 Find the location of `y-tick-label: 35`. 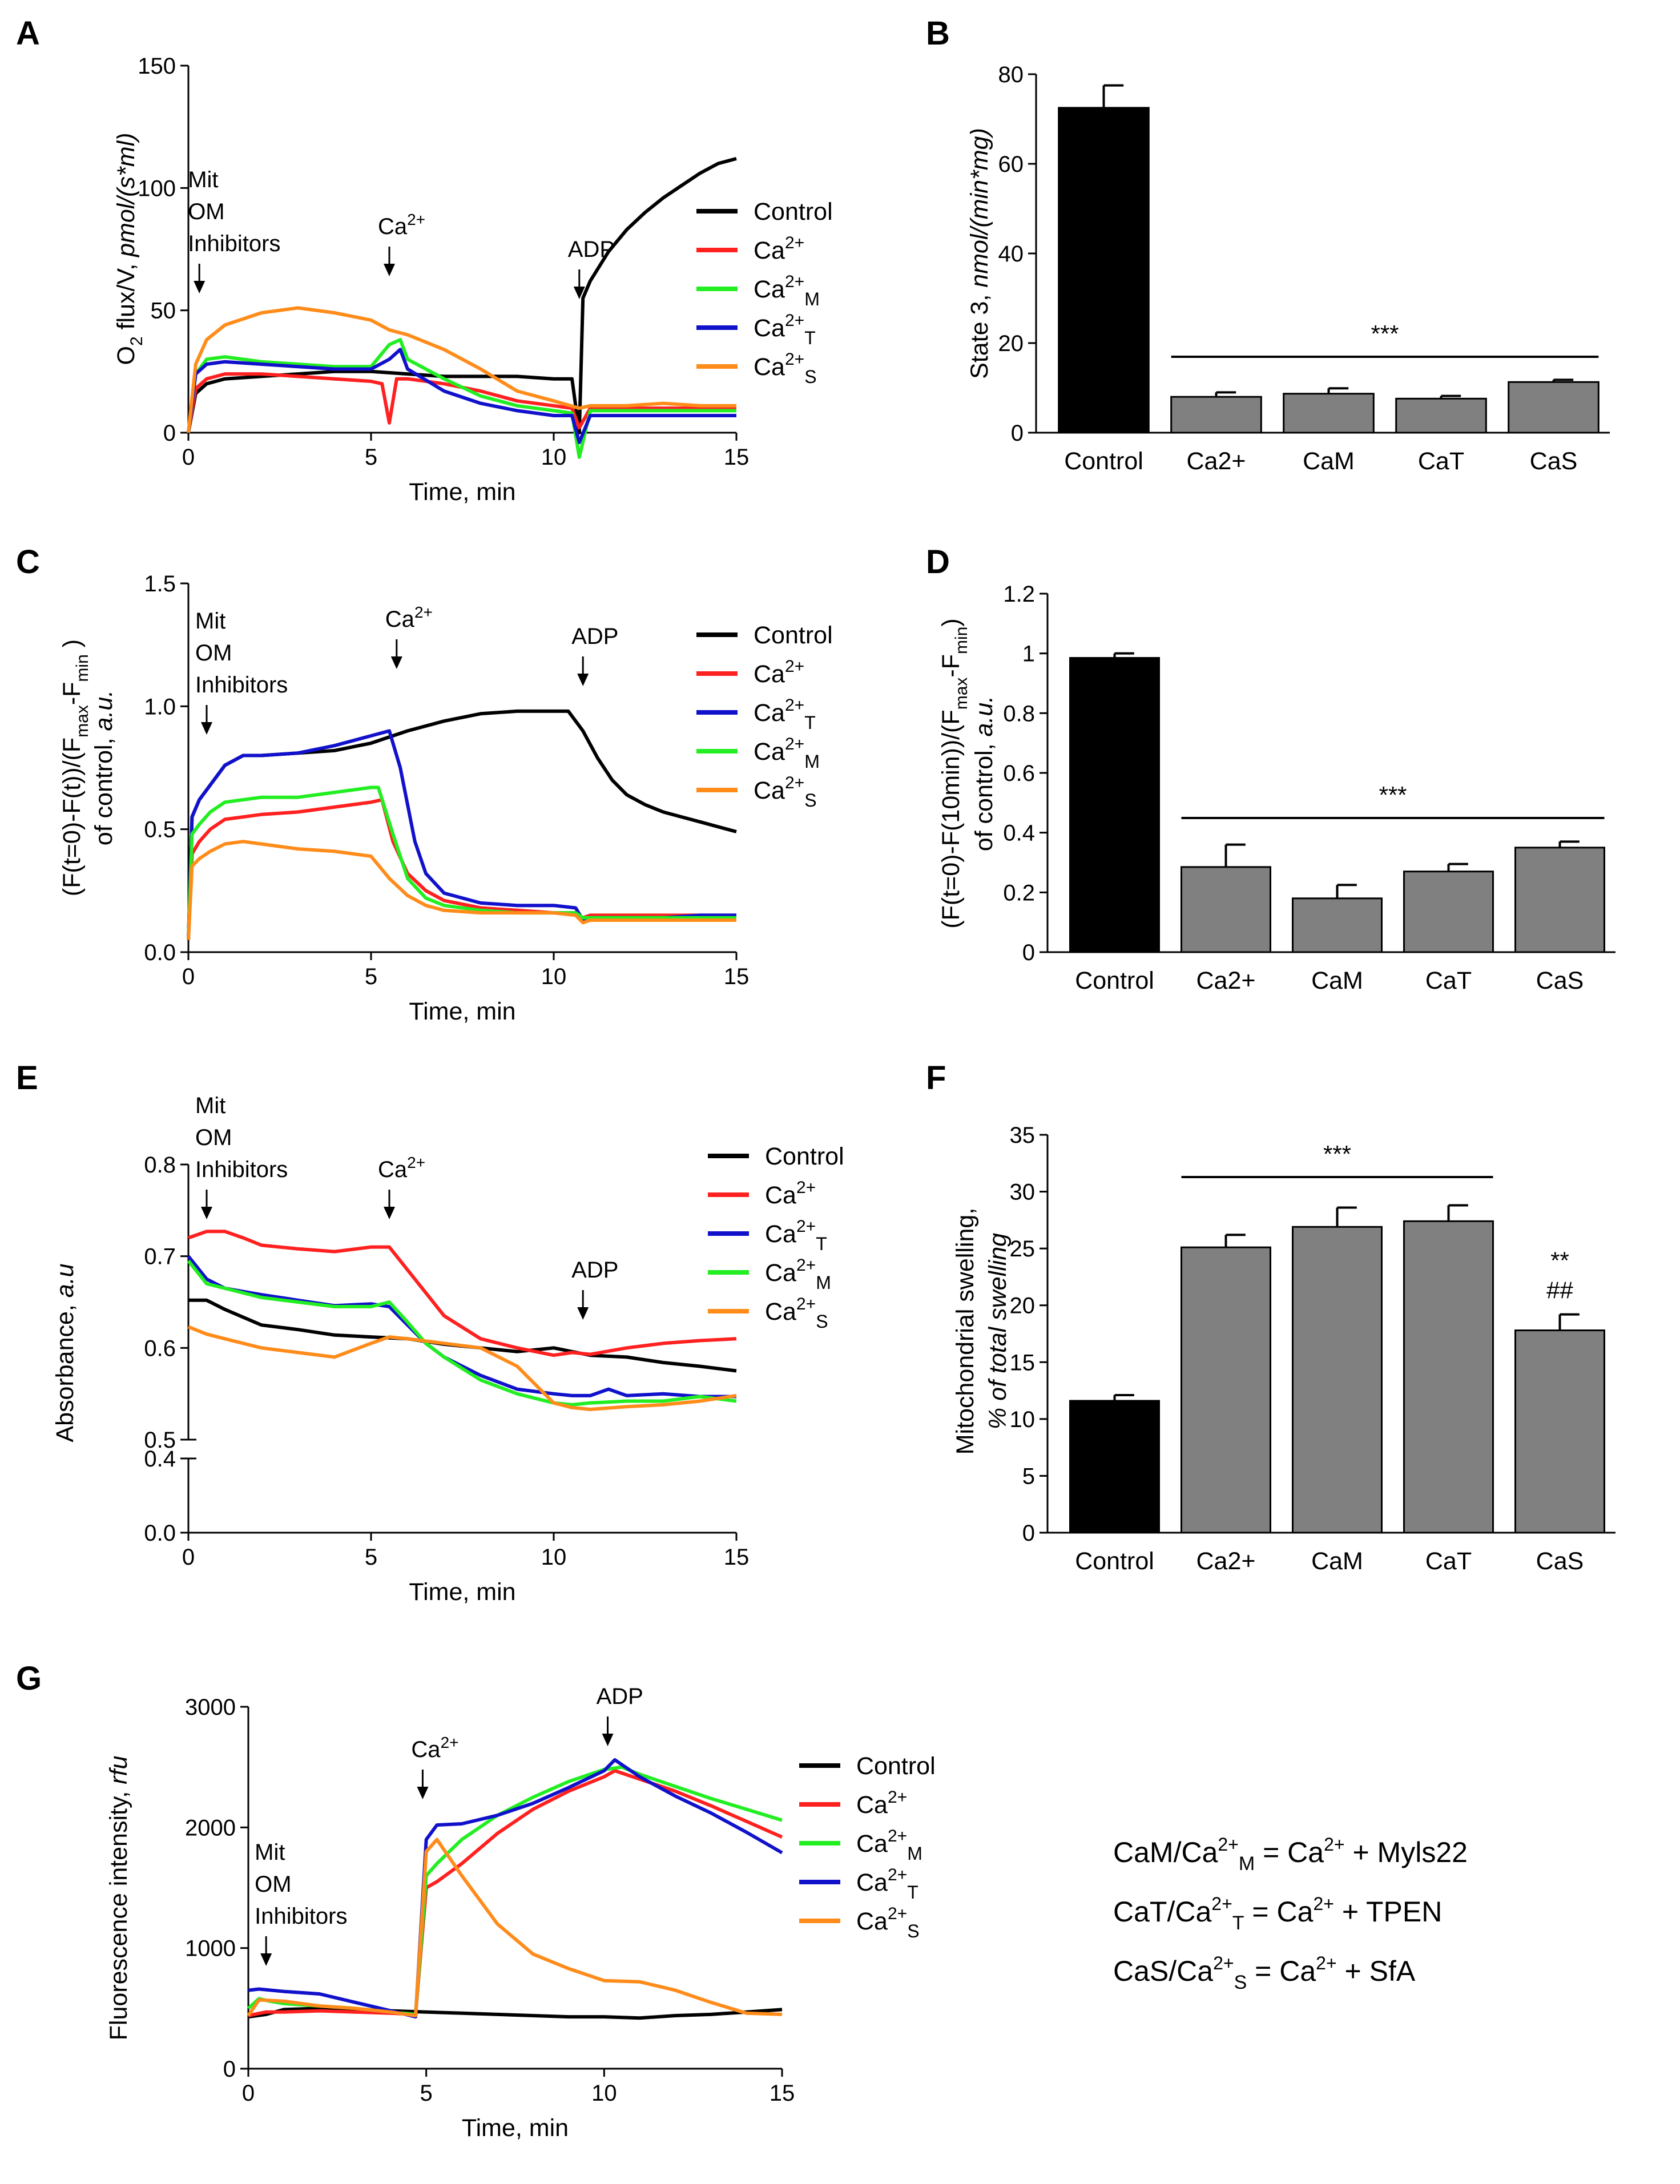

y-tick-label: 35 is located at coordinates (1023, 1135).